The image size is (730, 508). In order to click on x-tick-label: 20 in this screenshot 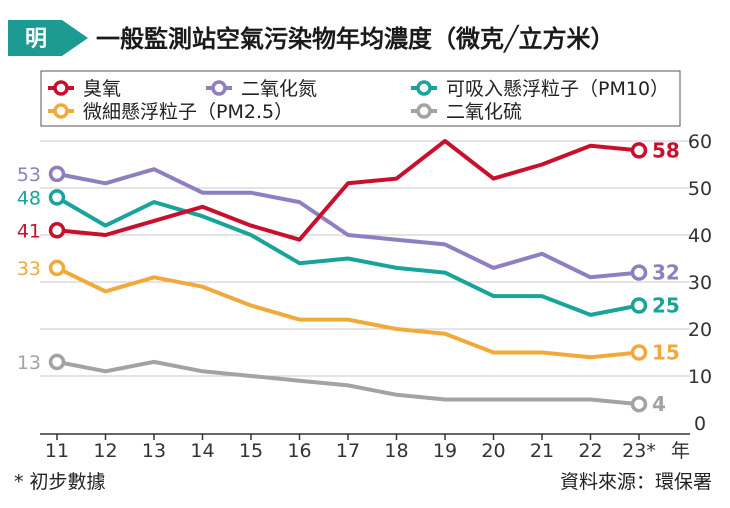, I will do `click(493, 451)`.